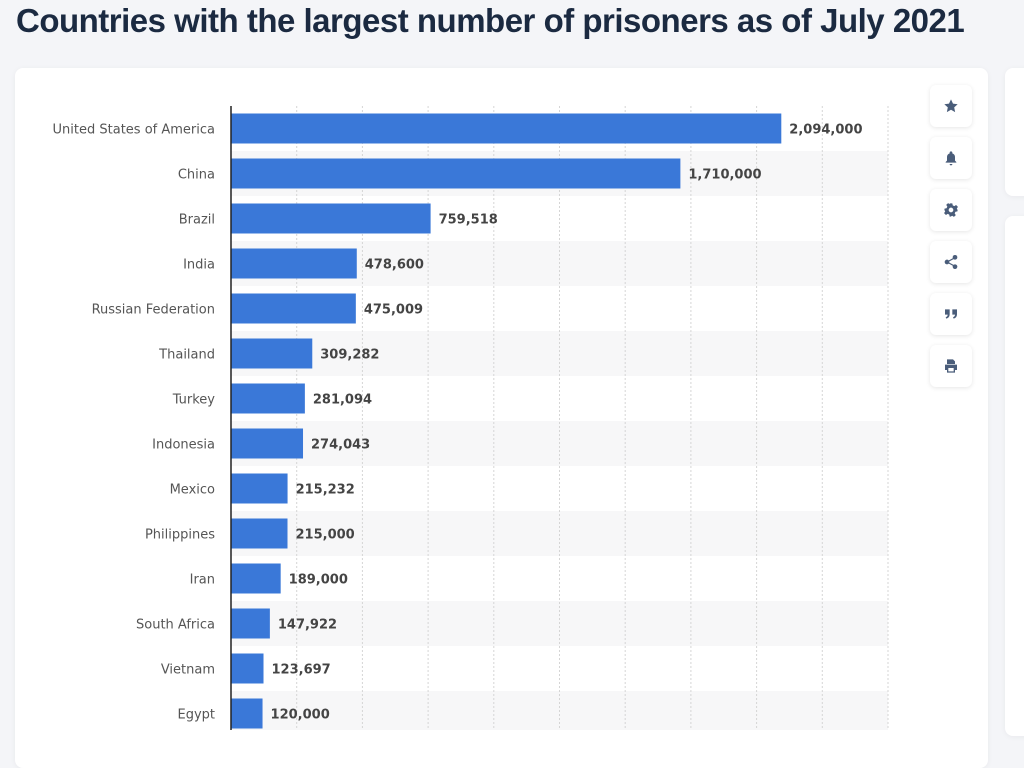  I want to click on category-label: Philippines, so click(180, 535).